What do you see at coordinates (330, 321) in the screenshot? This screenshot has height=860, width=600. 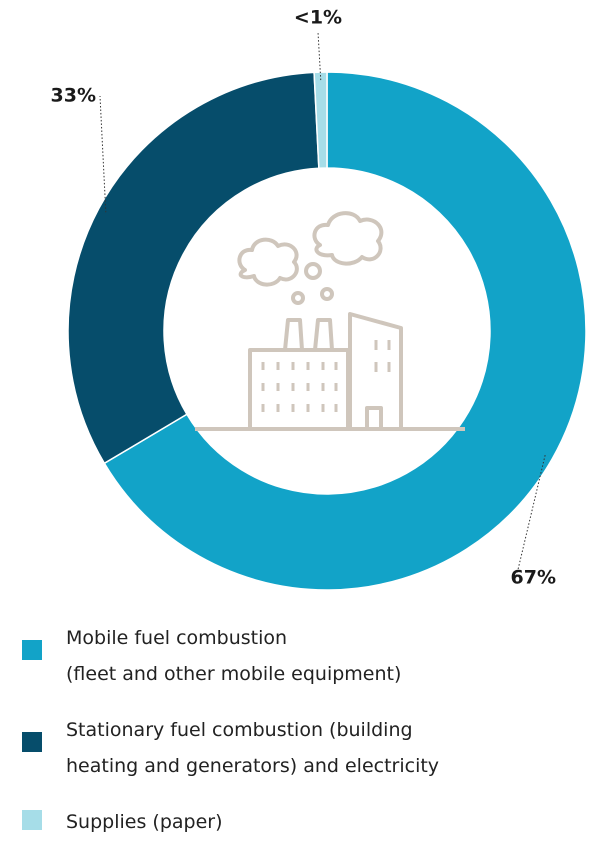 I see `factory-icon` at bounding box center [330, 321].